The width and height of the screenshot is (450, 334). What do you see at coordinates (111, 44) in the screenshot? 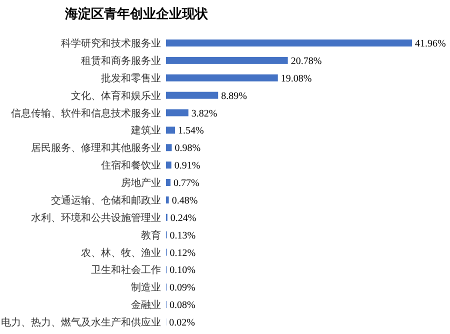
I see `y-tick-label: 科学研究和技术服务业` at bounding box center [111, 44].